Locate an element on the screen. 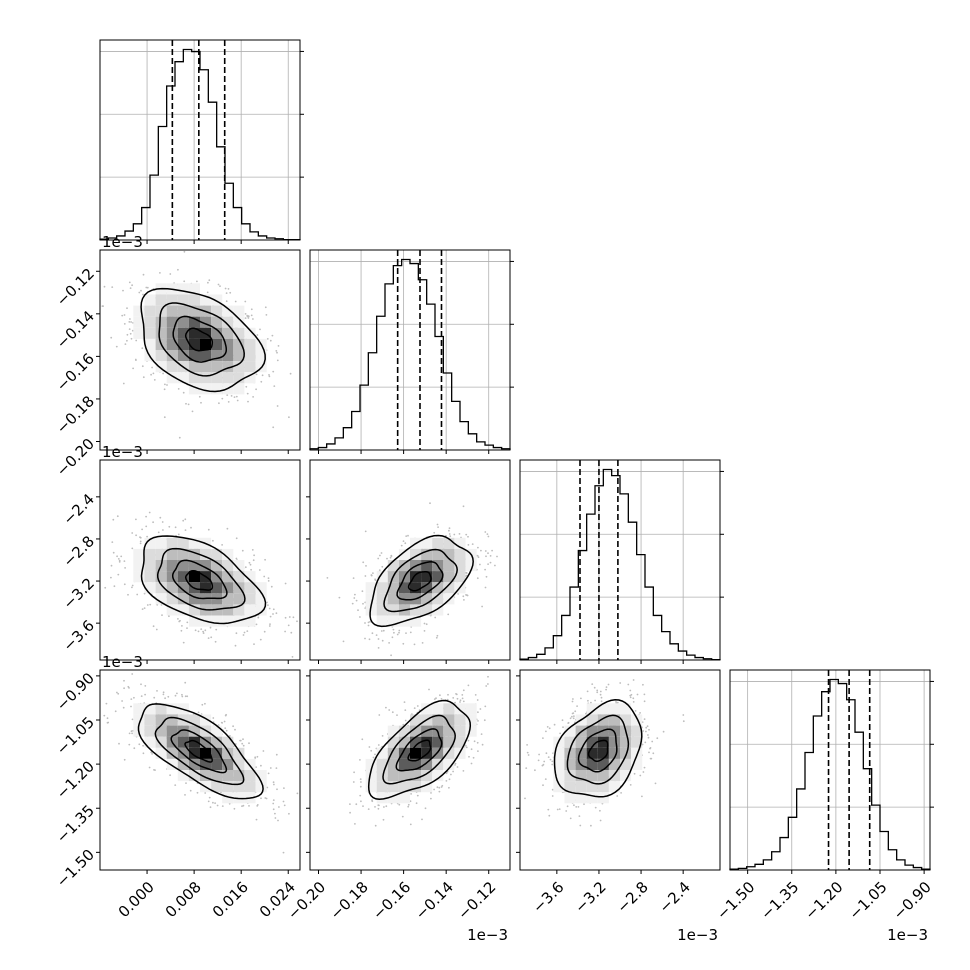 The image size is (970, 970). panel-content is located at coordinates (199, 584).